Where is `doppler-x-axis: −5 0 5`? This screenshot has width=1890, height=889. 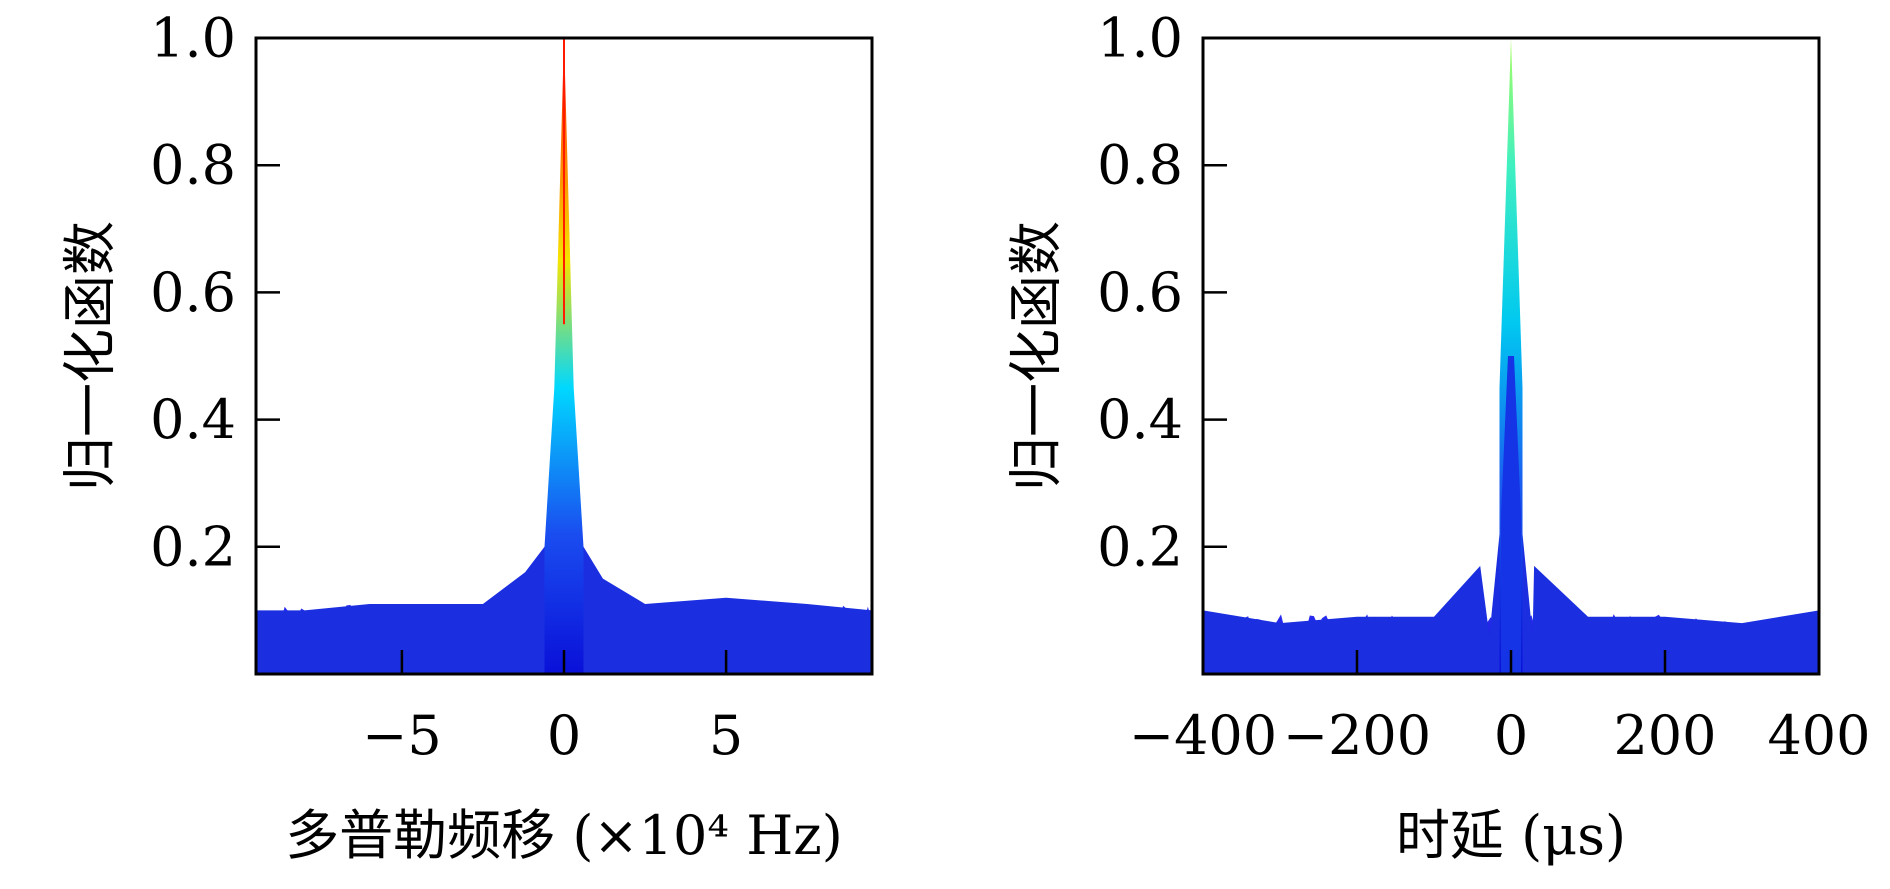
doppler-x-axis: −5 0 5 is located at coordinates (552, 708).